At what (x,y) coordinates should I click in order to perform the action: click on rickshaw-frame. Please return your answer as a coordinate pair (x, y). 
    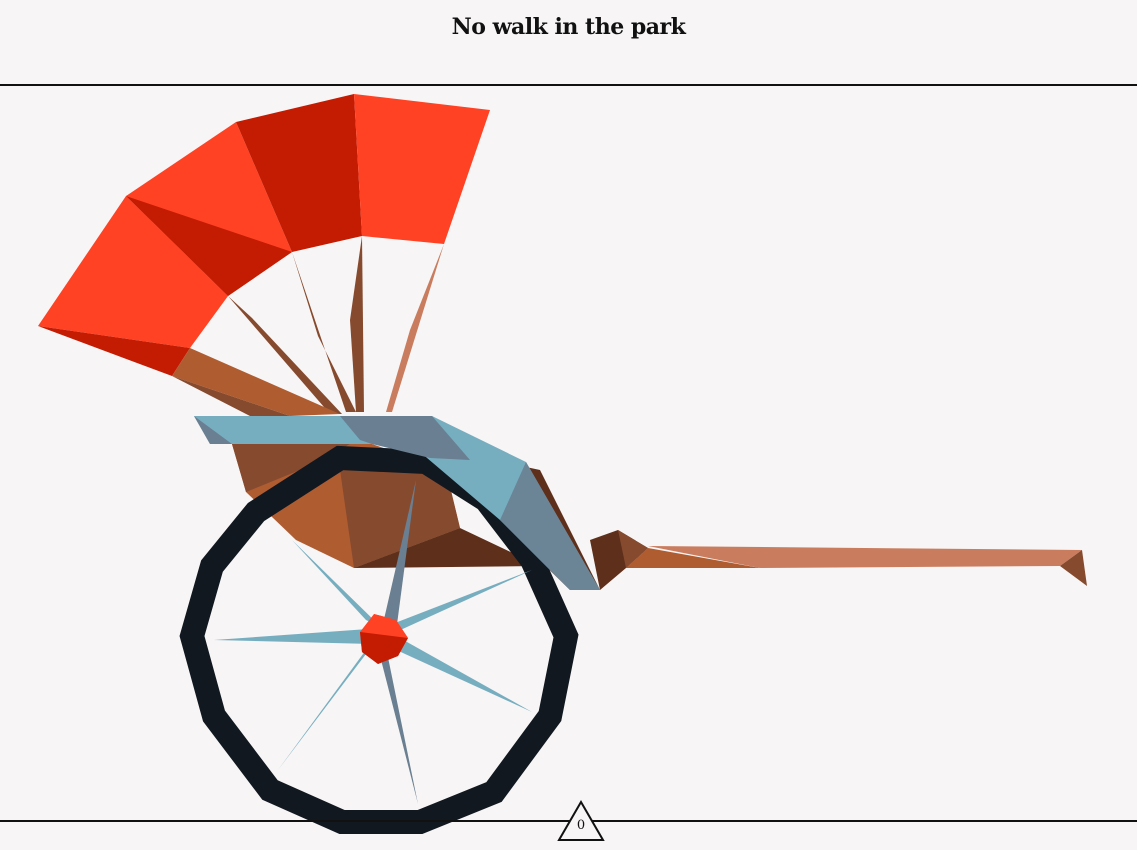
    Looking at the image, I should click on (397, 503).